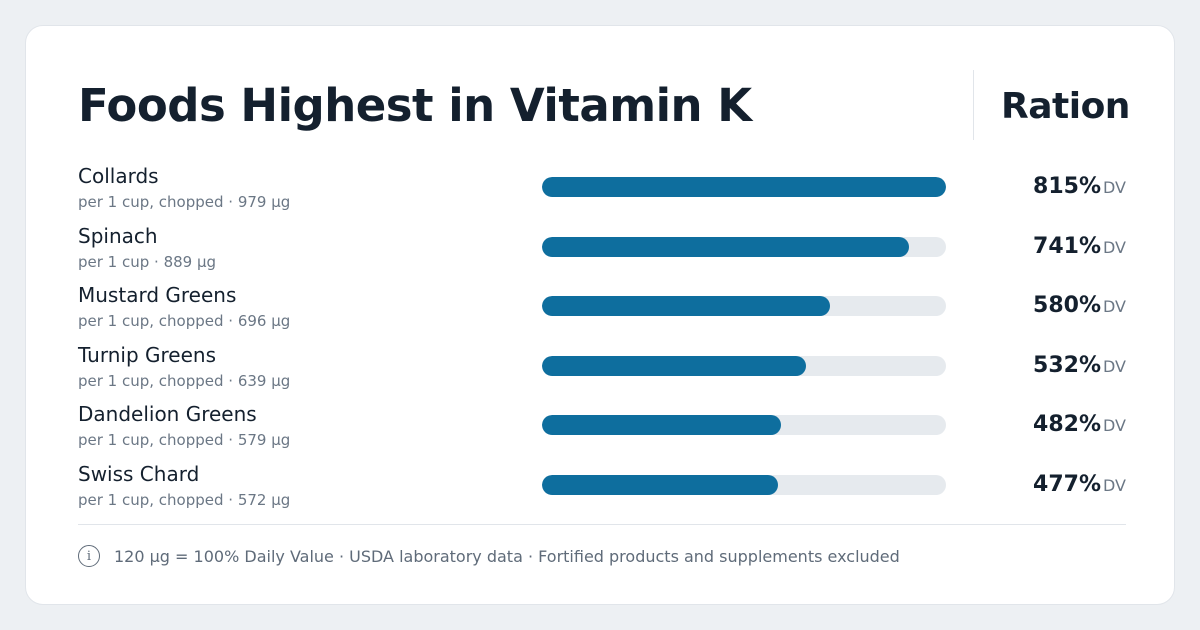 This screenshot has width=1200, height=630. I want to click on food-serving-detail: per 1 cup, chopped · 572 µg, so click(184, 499).